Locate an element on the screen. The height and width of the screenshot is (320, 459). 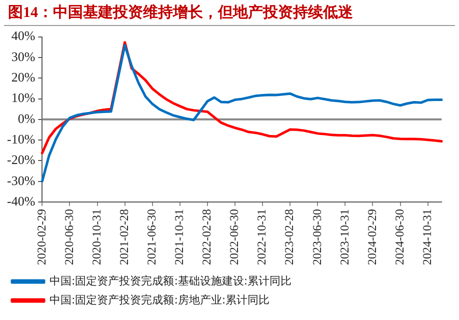
y-tick-label: -20% is located at coordinates (21, 160).